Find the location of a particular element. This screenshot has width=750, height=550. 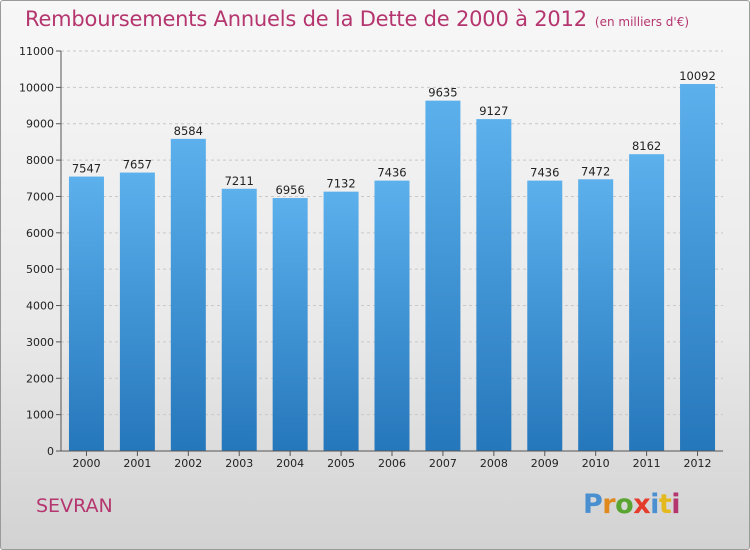

logo-letter: x is located at coordinates (642, 504).